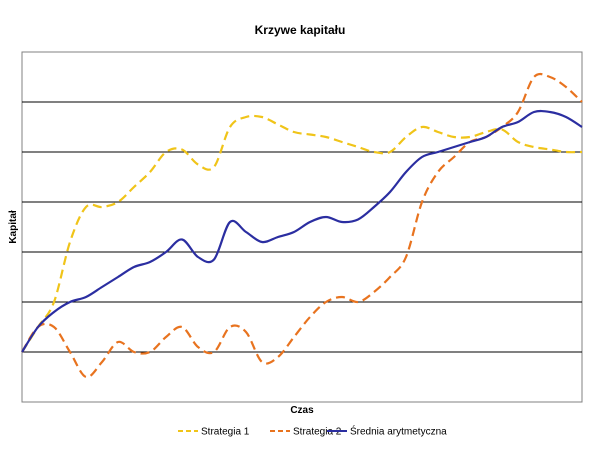 The width and height of the screenshot is (600, 450). I want to click on legend-item-1: Strategia 2, so click(306, 432).